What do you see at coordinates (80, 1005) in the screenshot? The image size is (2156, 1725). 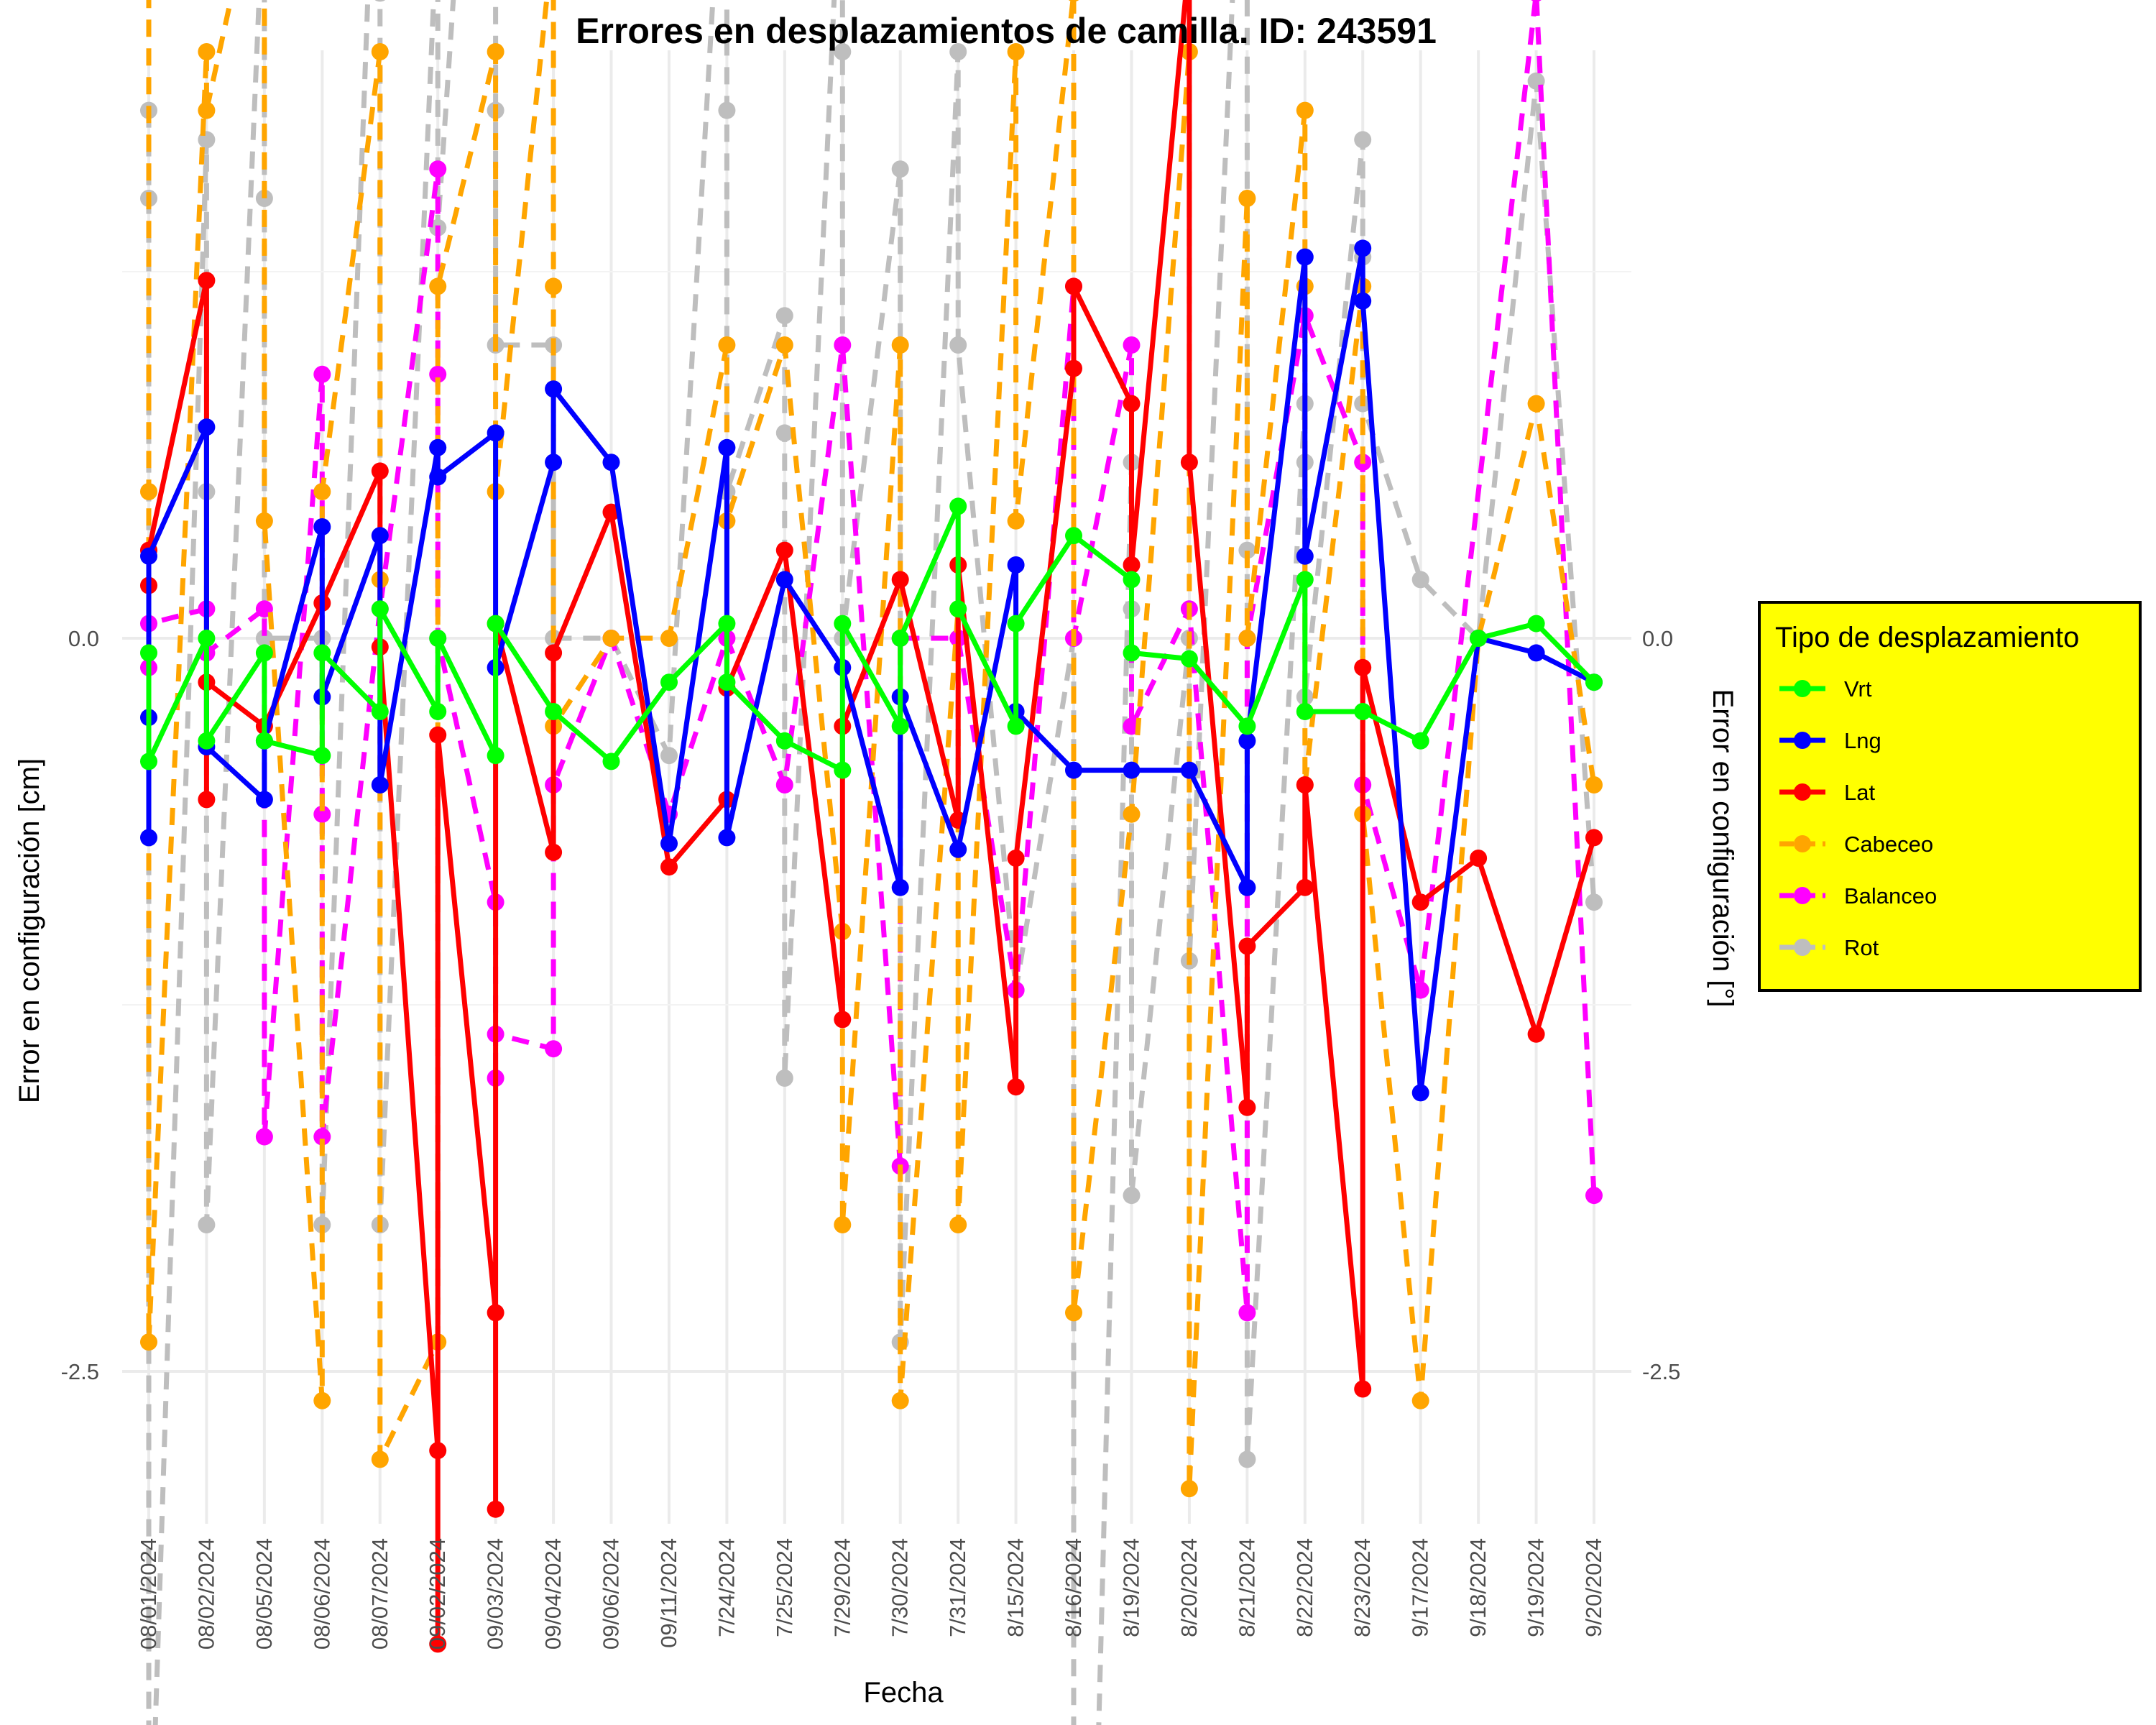 I see `y-axis-left-ticks: -7.5-5.0-2.50.02.5` at bounding box center [80, 1005].